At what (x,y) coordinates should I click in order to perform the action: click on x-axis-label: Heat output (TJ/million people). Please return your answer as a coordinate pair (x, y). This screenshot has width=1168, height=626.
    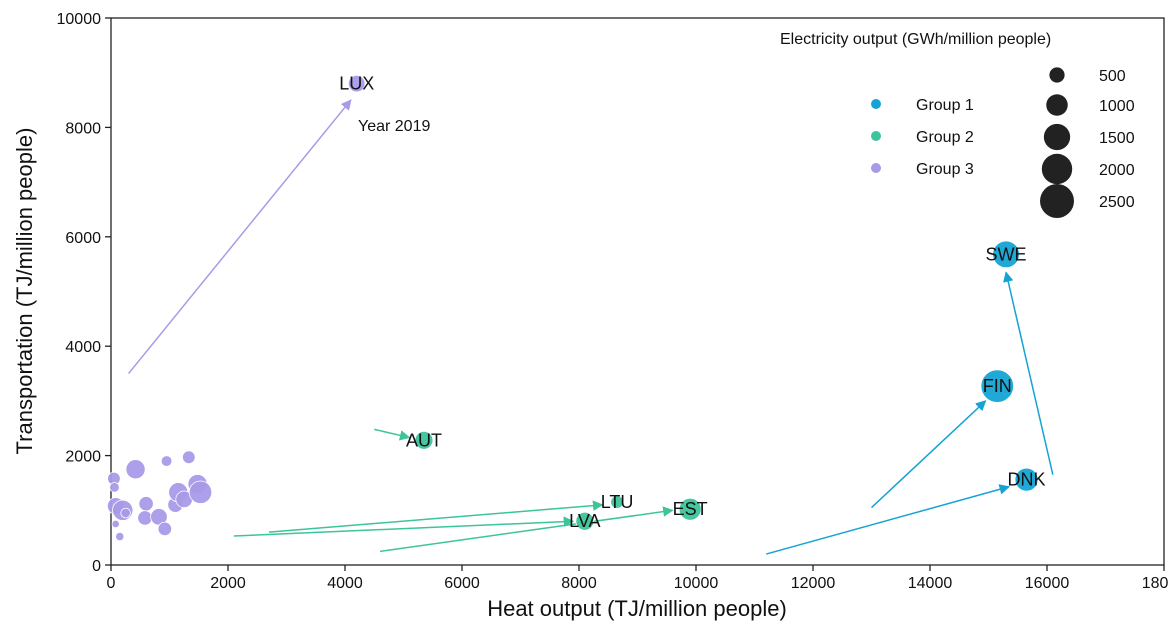
    Looking at the image, I should click on (637, 608).